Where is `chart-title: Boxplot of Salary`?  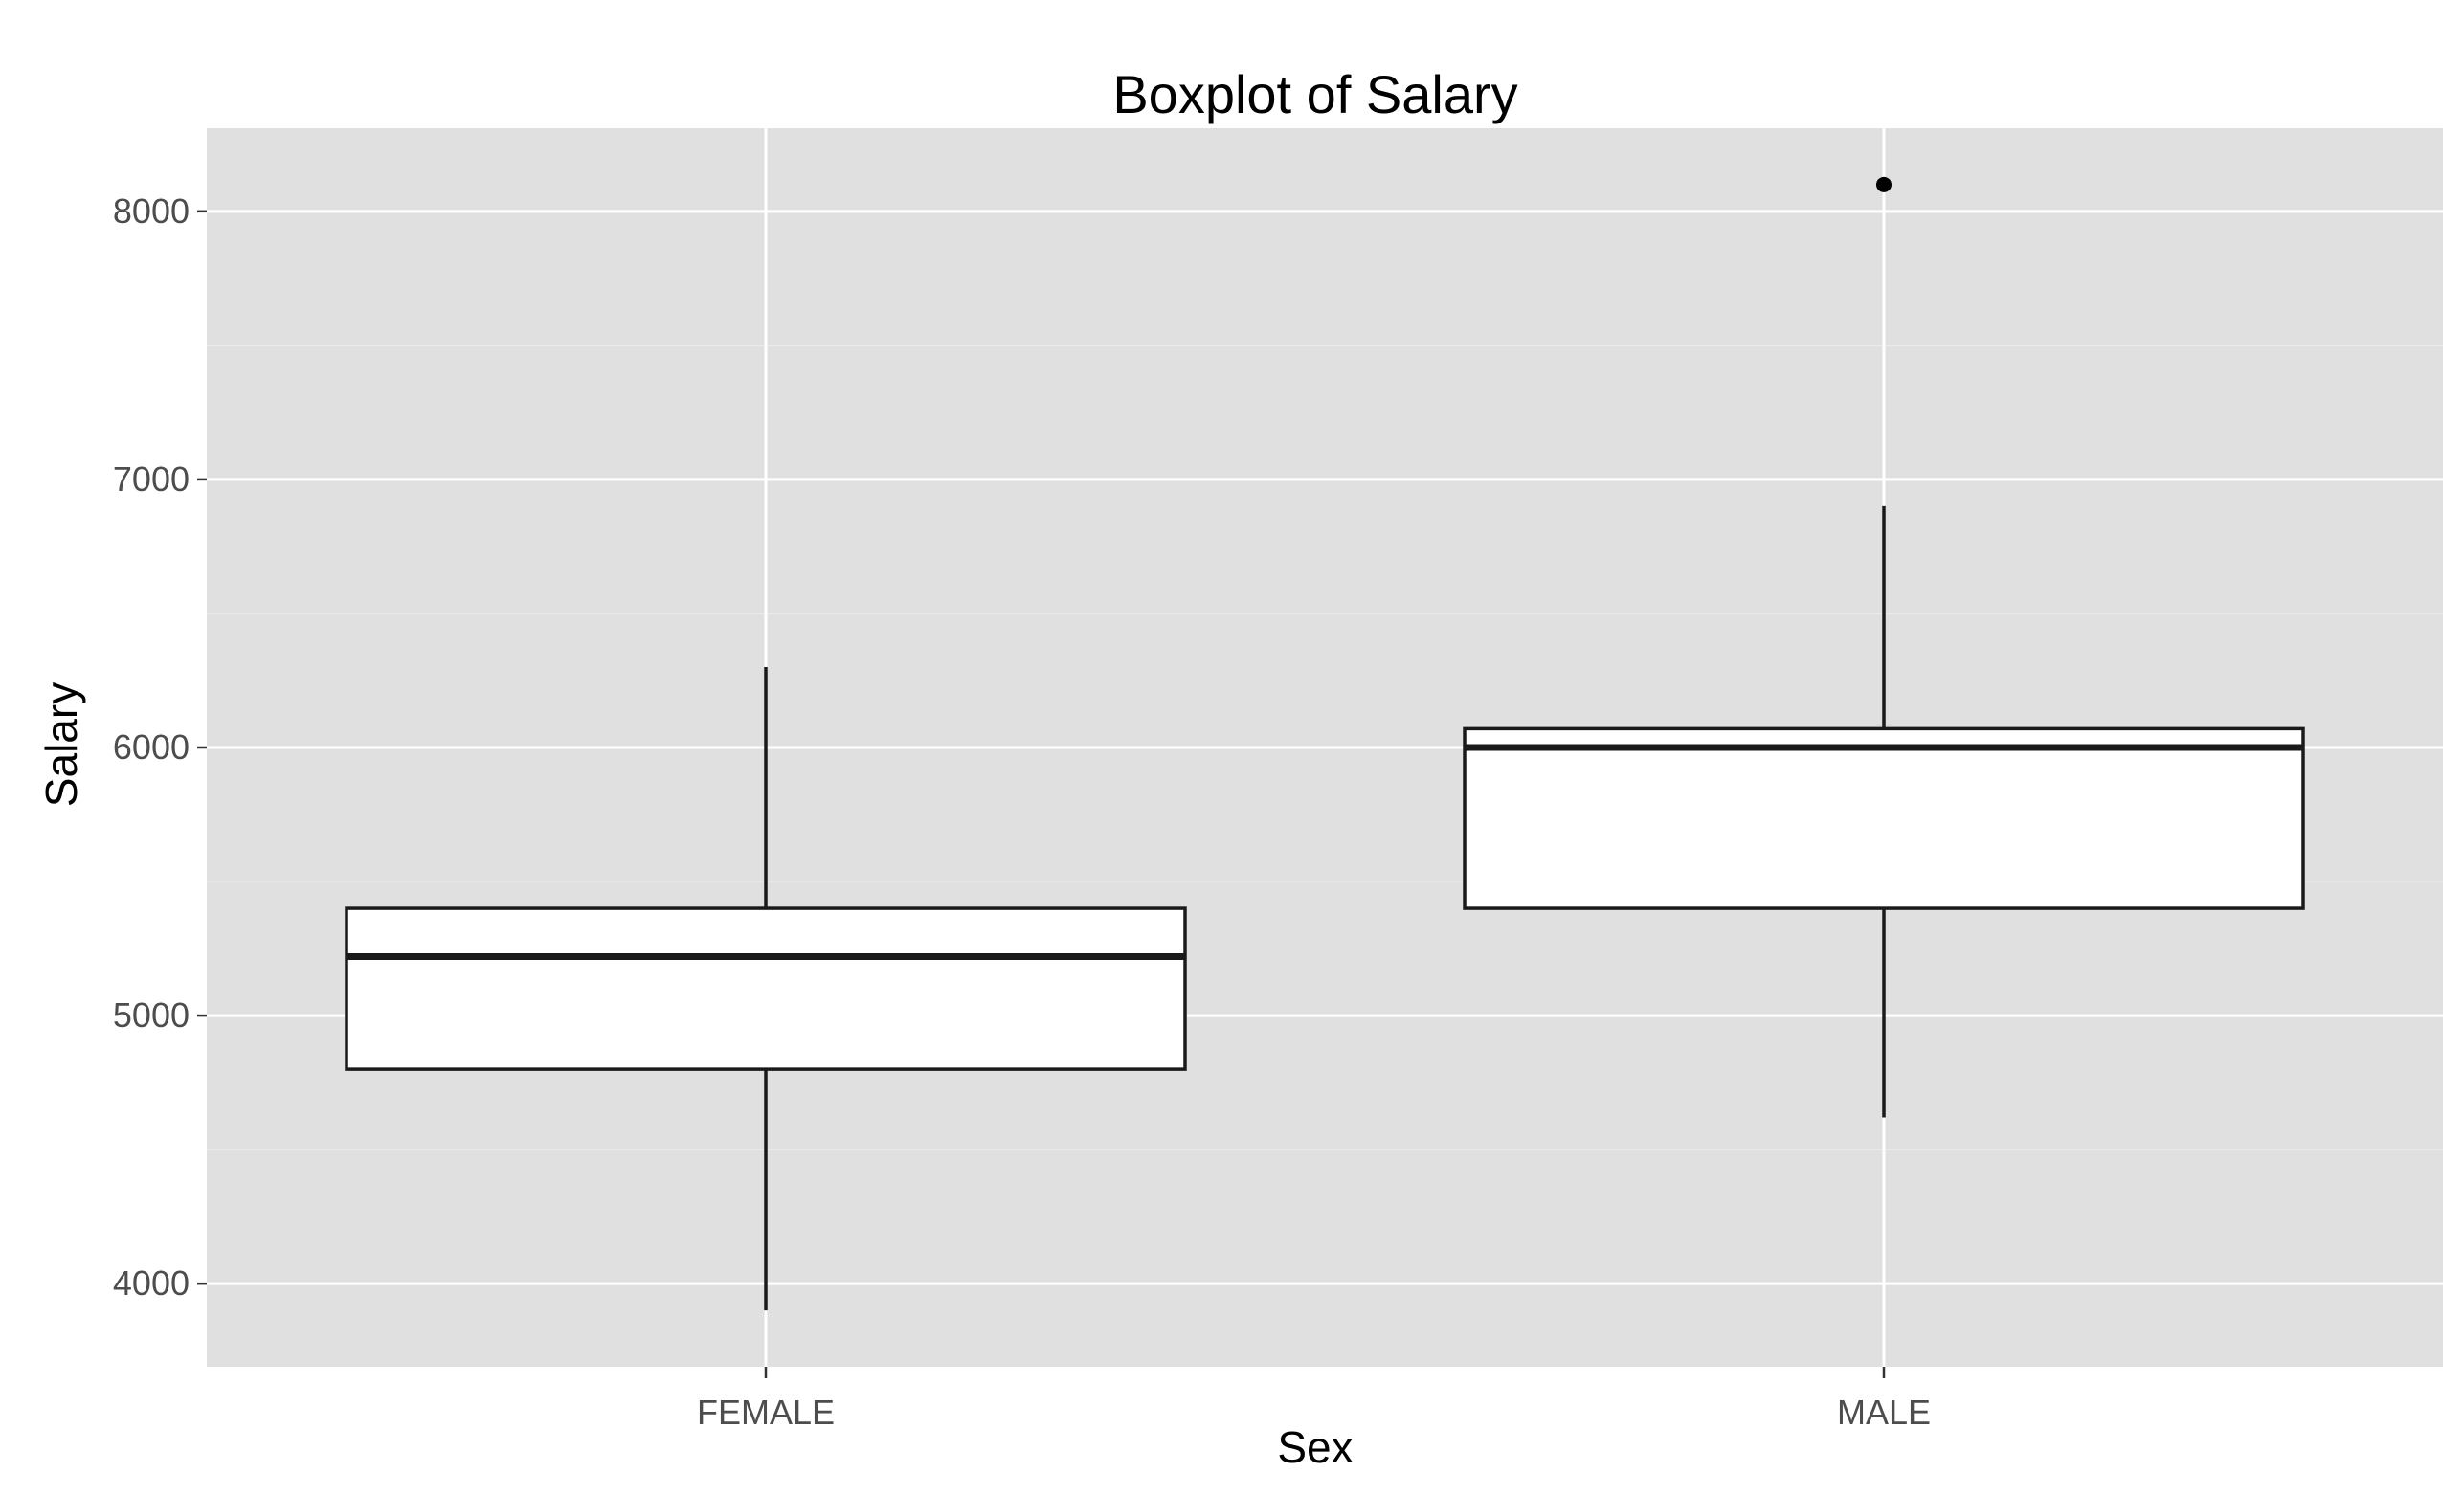 chart-title: Boxplot of Salary is located at coordinates (1315, 94).